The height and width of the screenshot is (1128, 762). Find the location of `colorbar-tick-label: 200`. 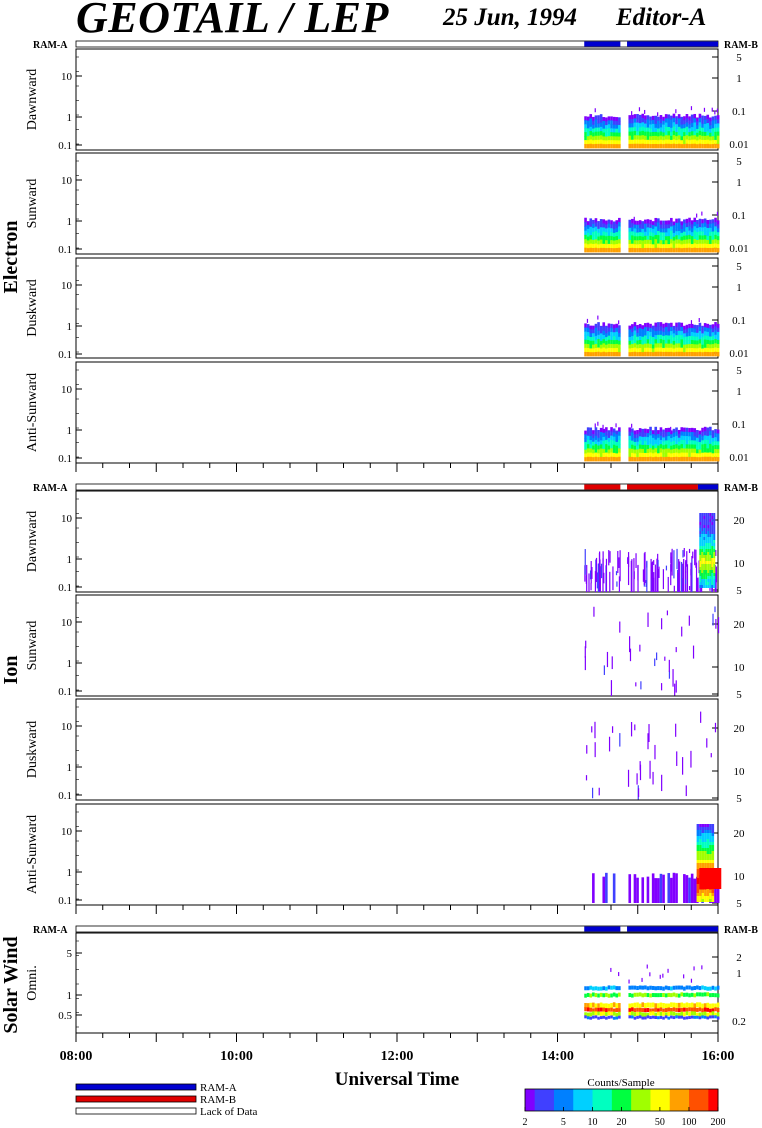

colorbar-tick-label: 200 is located at coordinates (718, 1122).